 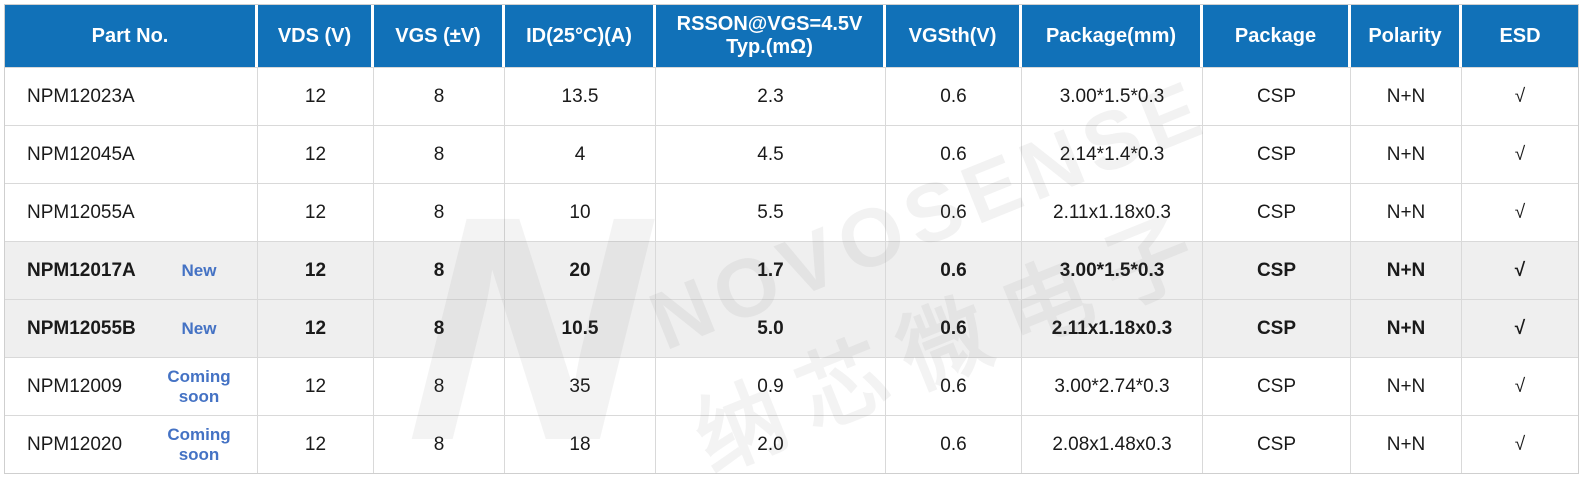 I want to click on column-header-package-mm: Package(mm), so click(x=1112, y=36).